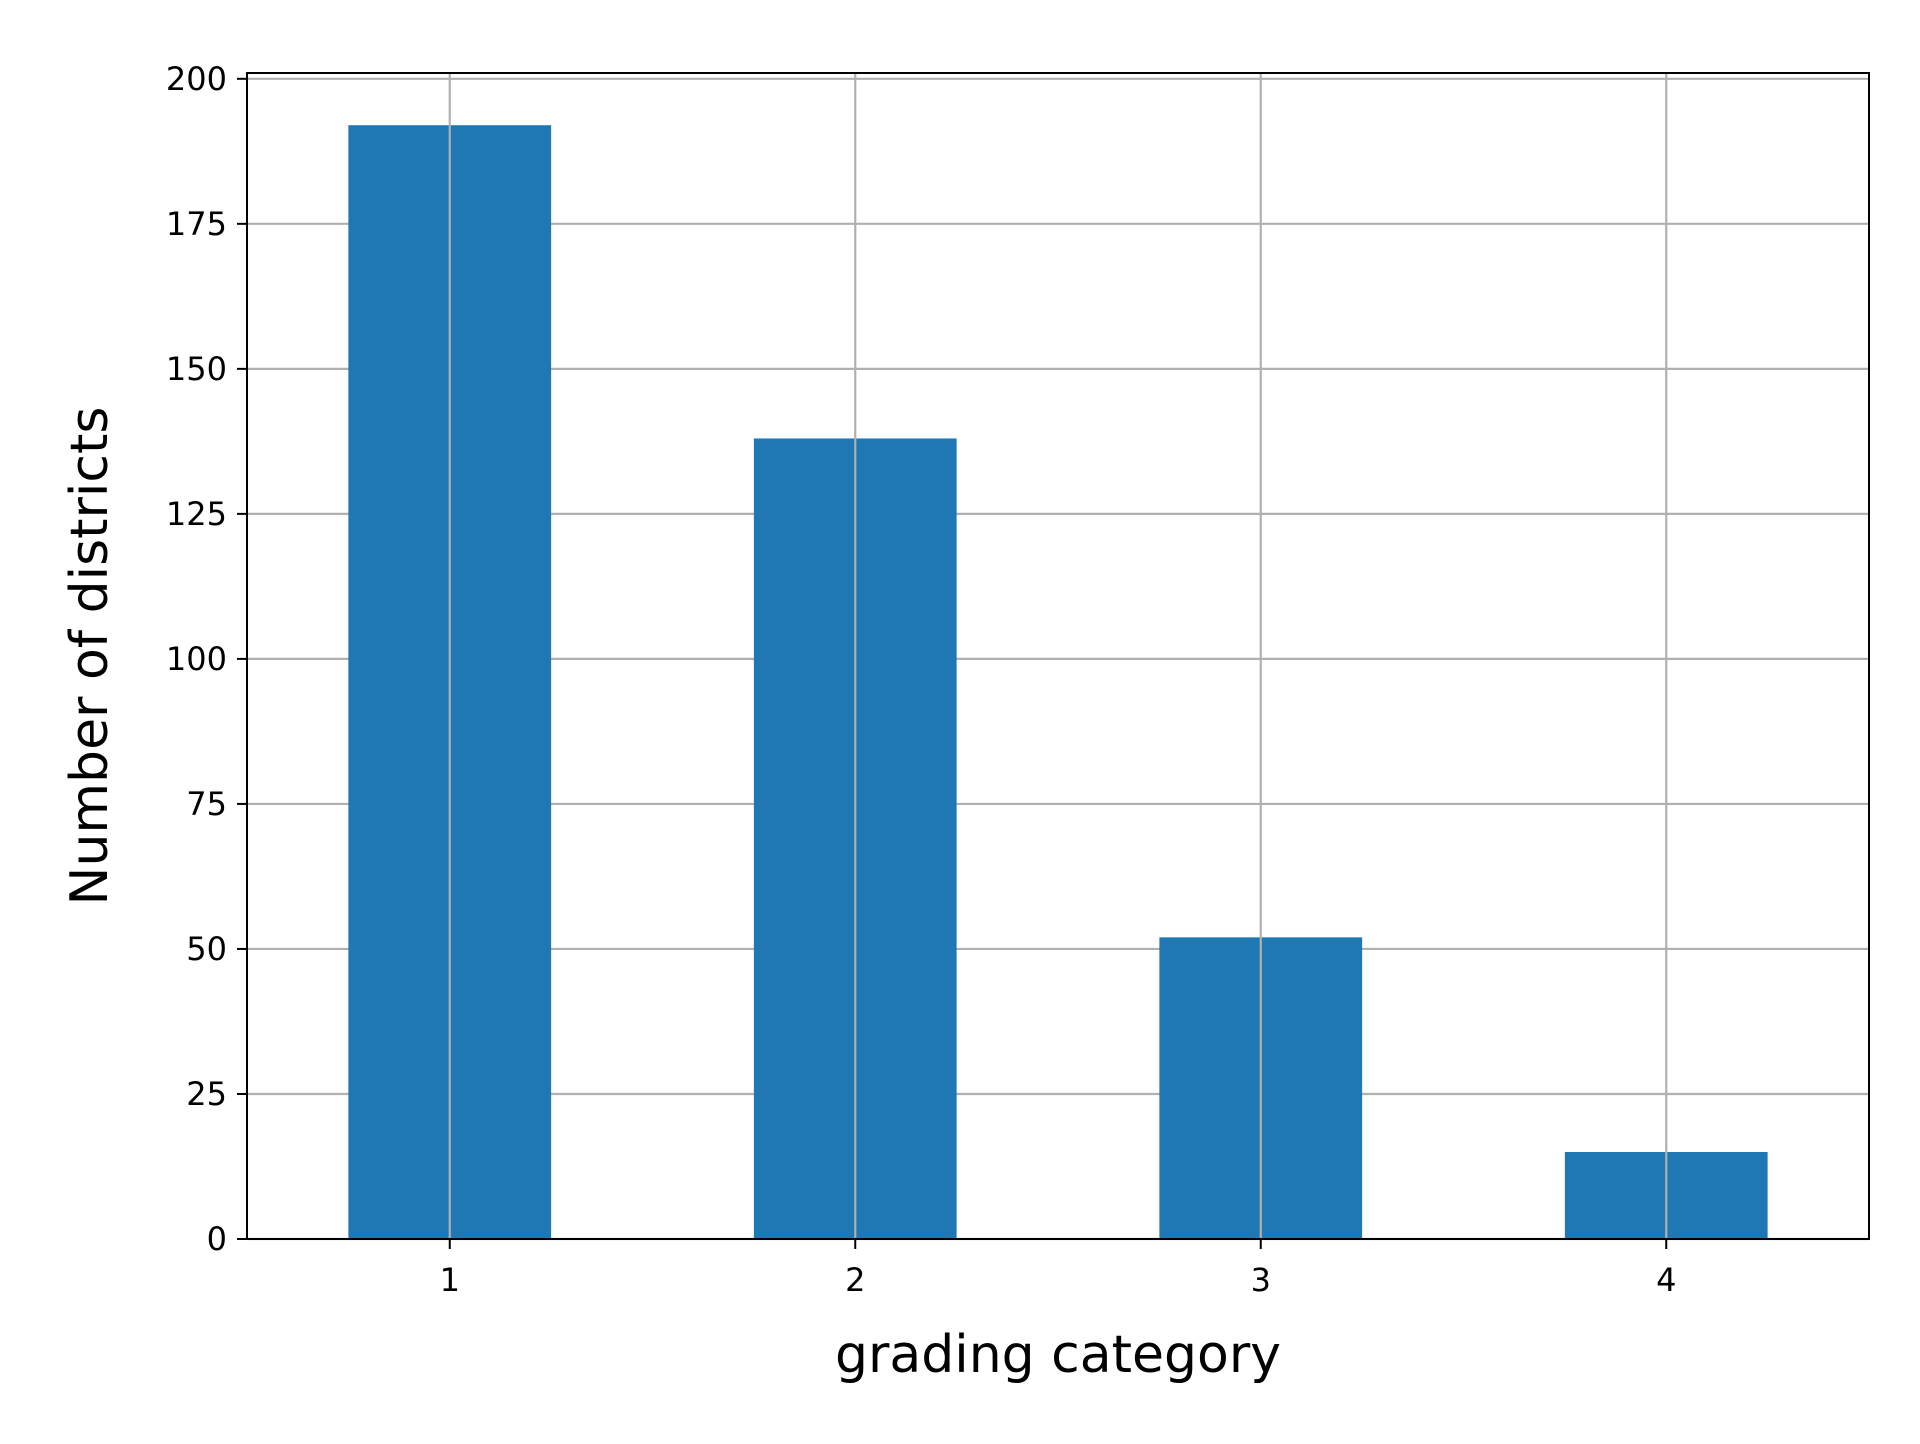 This screenshot has width=1920, height=1444. I want to click on y-tick-label: 125, so click(196, 514).